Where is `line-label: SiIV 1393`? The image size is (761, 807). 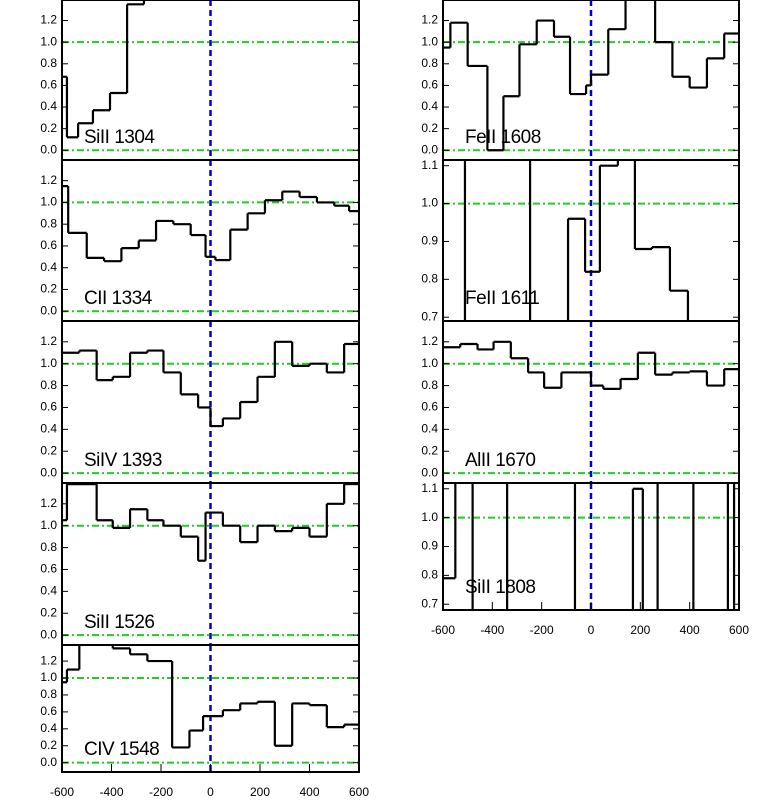 line-label: SiIV 1393 is located at coordinates (123, 460).